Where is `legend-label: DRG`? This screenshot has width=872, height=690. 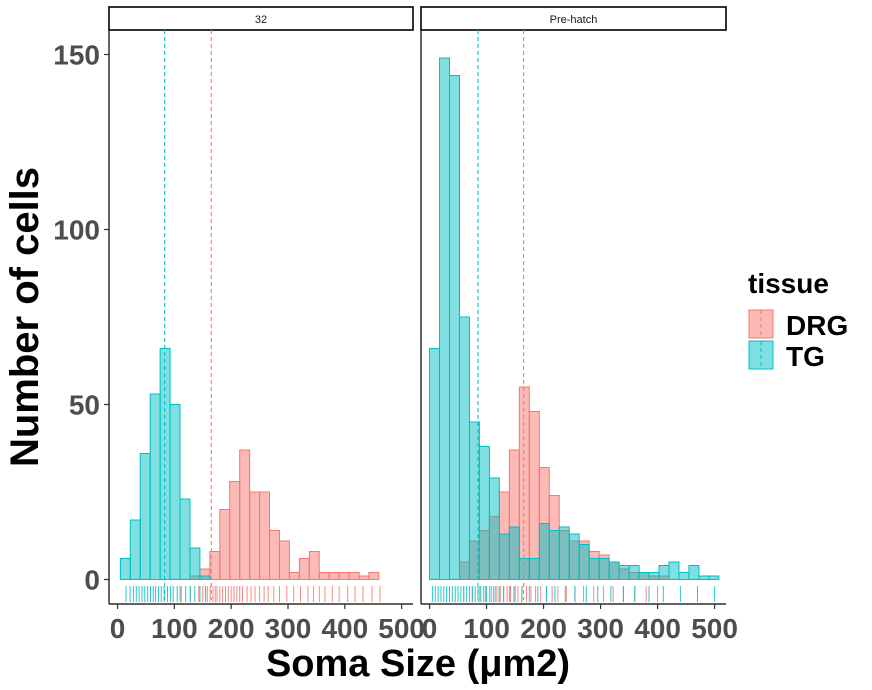
legend-label: DRG is located at coordinates (817, 325).